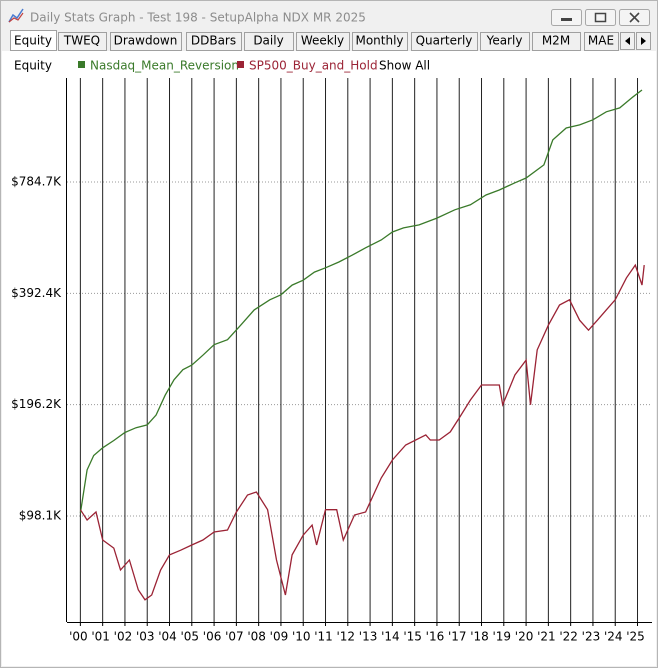 Image resolution: width=658 pixels, height=668 pixels. I want to click on legend-entry: Nasdaq_Mean_Reversion, so click(164, 66).